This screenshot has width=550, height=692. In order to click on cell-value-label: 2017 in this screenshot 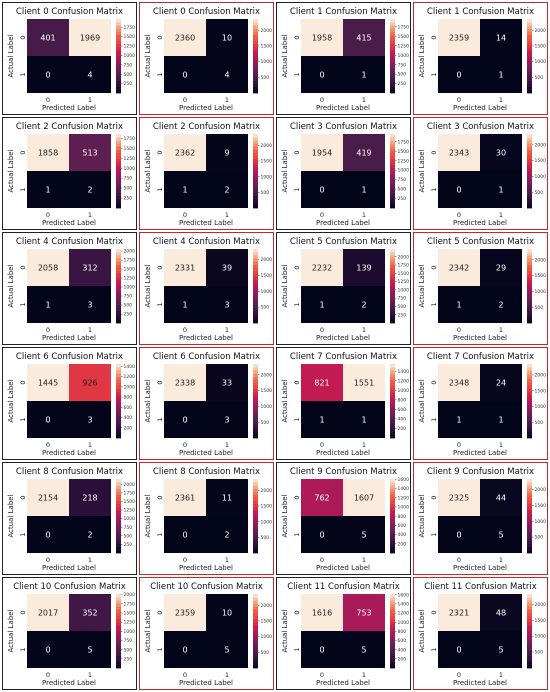, I will do `click(48, 613)`.